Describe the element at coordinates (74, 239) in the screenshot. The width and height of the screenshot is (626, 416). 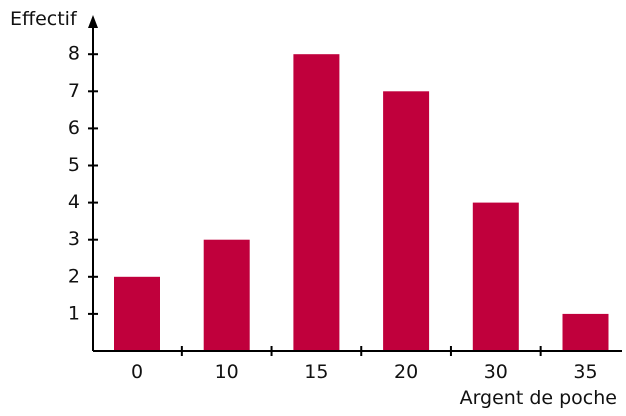
I see `y-tick-label-3: 3` at that location.